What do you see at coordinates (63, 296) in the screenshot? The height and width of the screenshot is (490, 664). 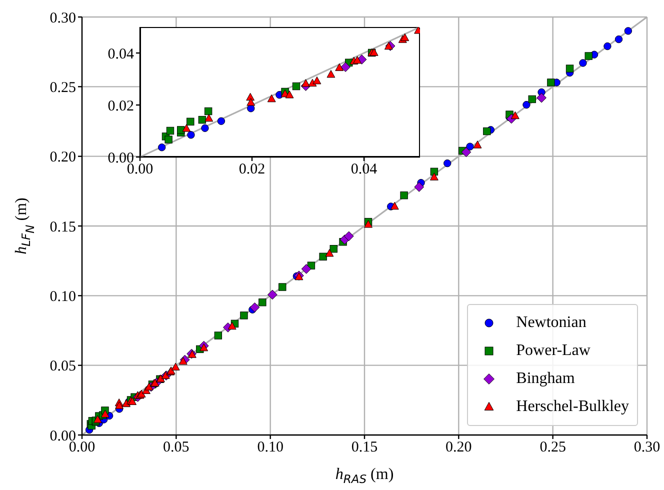 I see `y-tick-label: 0.10` at bounding box center [63, 296].